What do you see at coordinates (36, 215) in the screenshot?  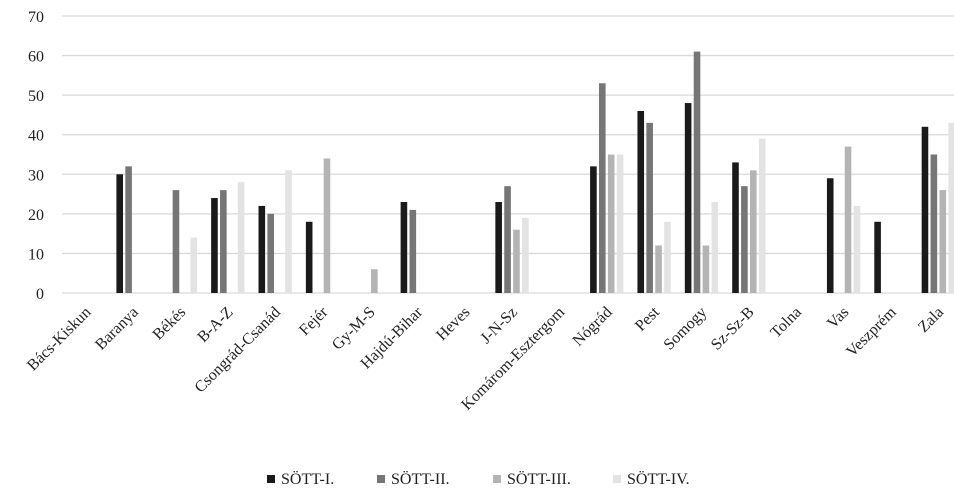 I see `y-tick-label: 20` at bounding box center [36, 215].